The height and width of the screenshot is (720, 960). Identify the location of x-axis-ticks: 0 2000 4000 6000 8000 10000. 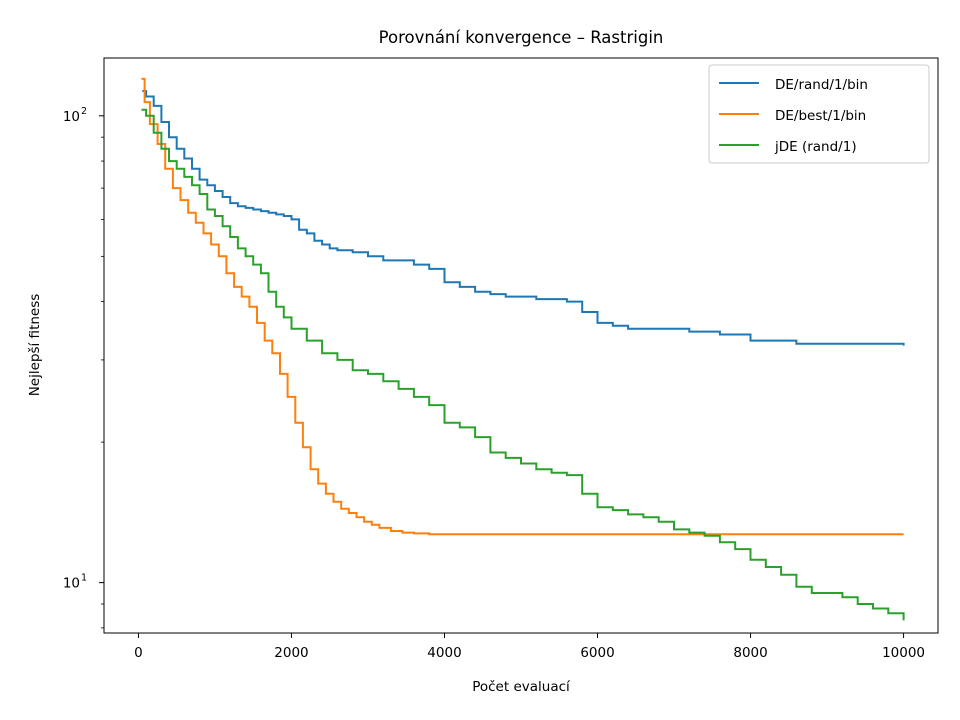
(529, 647).